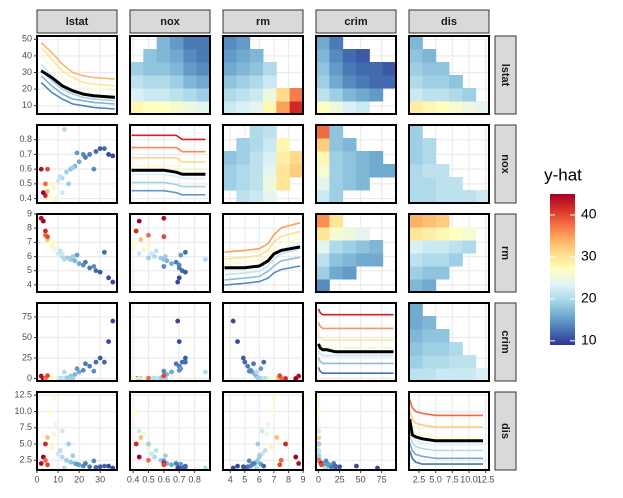 The image size is (623, 498). I want to click on y-tick-label: 0.6, so click(25, 169).